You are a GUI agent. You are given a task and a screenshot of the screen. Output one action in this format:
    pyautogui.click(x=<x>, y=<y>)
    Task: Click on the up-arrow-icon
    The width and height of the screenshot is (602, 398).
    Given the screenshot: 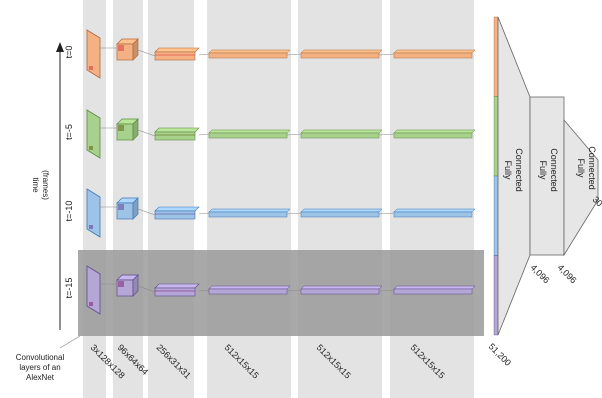 What is the action you would take?
    pyautogui.click(x=60, y=47)
    